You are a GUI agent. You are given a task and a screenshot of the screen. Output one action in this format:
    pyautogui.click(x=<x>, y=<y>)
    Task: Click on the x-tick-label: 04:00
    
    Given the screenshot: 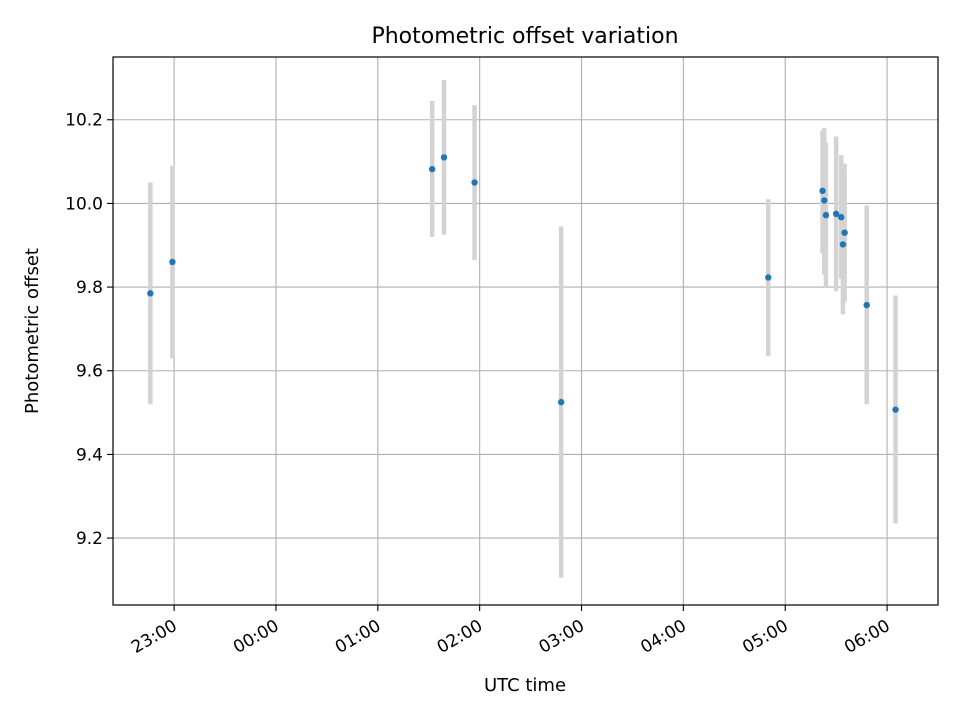 What is the action you would take?
    pyautogui.click(x=663, y=637)
    